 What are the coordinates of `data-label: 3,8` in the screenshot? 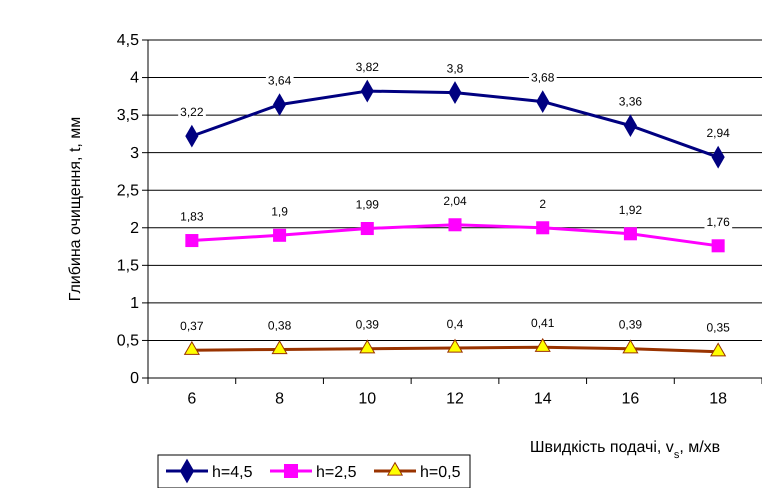 It's located at (455, 69).